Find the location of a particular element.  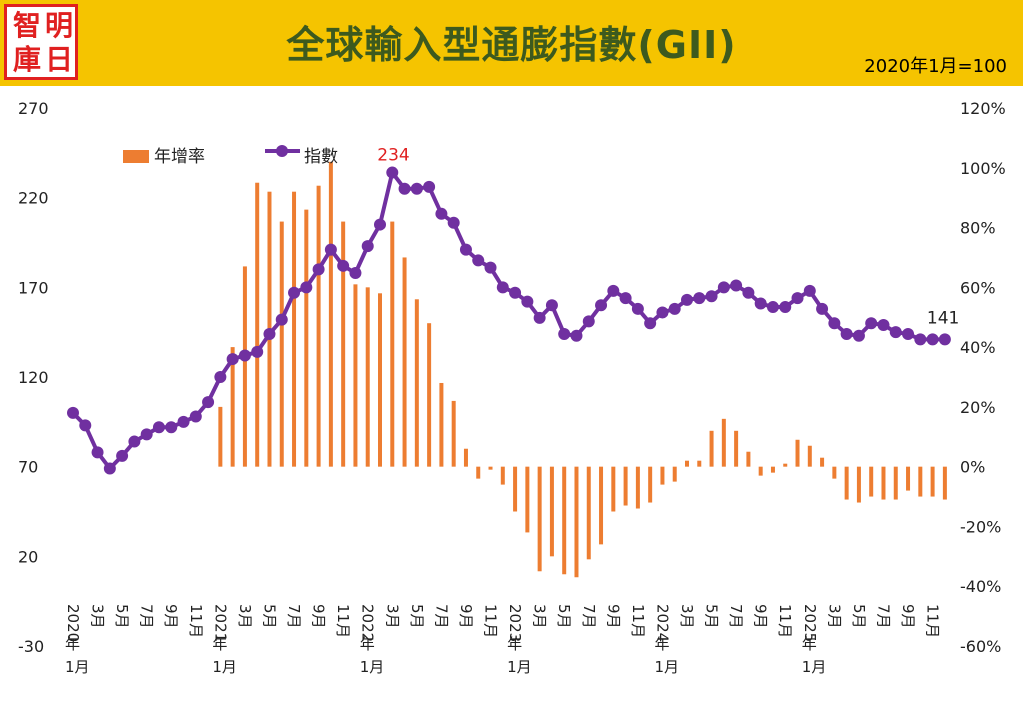

y-right-tick-label: 60% is located at coordinates (978, 287).